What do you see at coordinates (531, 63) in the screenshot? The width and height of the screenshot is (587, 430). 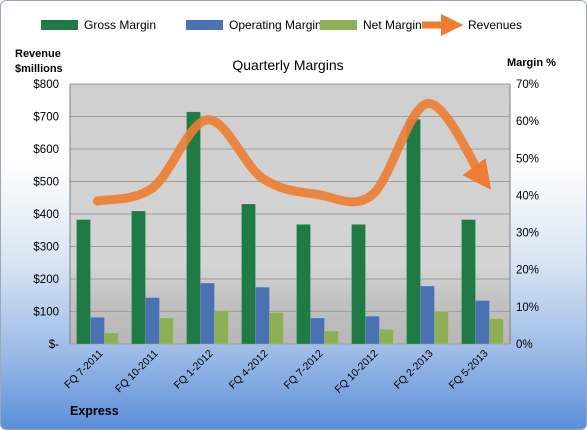 I see `right-axis-title: Margin %` at bounding box center [531, 63].